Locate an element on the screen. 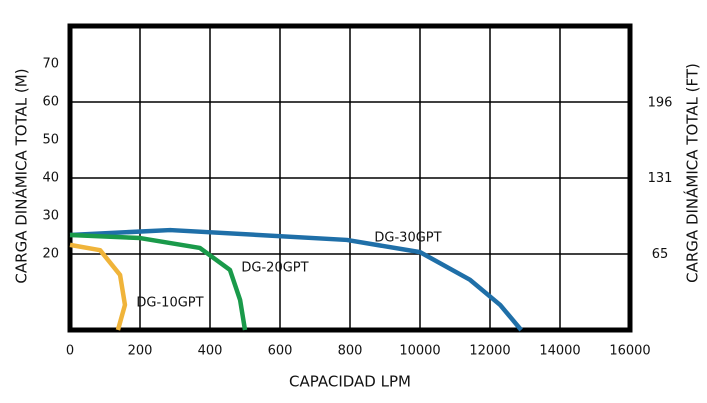  x-tick-label: 14000 is located at coordinates (559, 351).